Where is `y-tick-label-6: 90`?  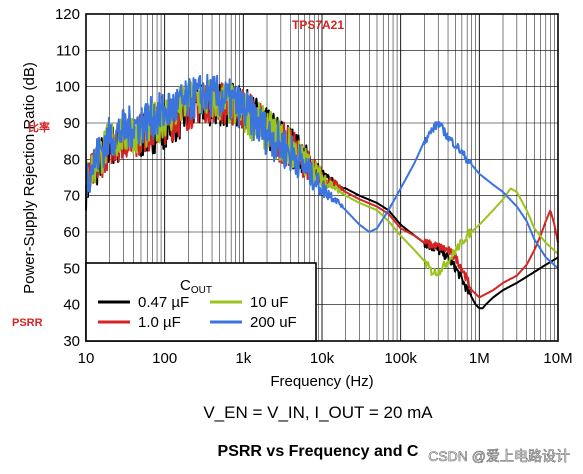 y-tick-label-6: 90 is located at coordinates (71, 123).